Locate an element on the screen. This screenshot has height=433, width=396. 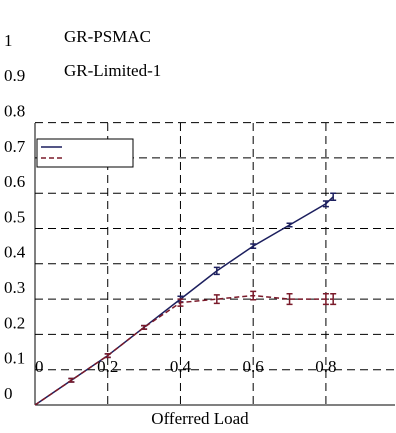
y-tick-label: 0.7 is located at coordinates (15, 146).